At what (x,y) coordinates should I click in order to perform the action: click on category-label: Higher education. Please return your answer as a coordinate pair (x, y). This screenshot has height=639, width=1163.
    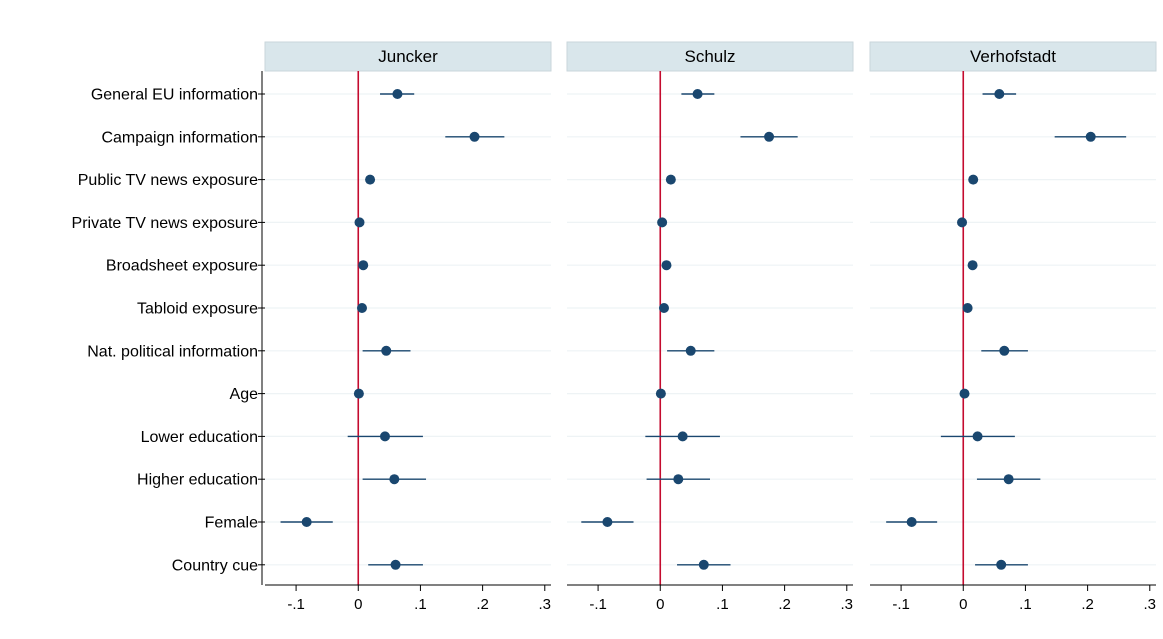
    Looking at the image, I should click on (197, 480).